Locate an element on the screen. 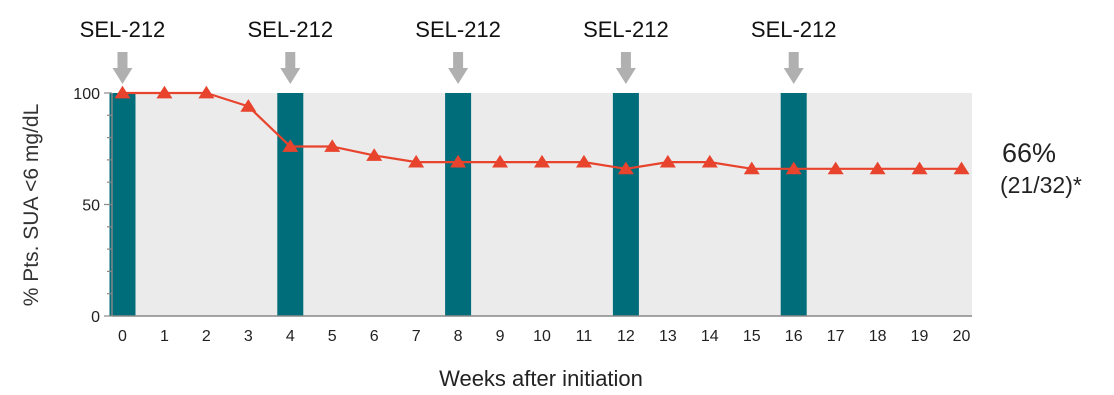 This screenshot has height=395, width=1114. x-tick-label: 5 is located at coordinates (332, 336).